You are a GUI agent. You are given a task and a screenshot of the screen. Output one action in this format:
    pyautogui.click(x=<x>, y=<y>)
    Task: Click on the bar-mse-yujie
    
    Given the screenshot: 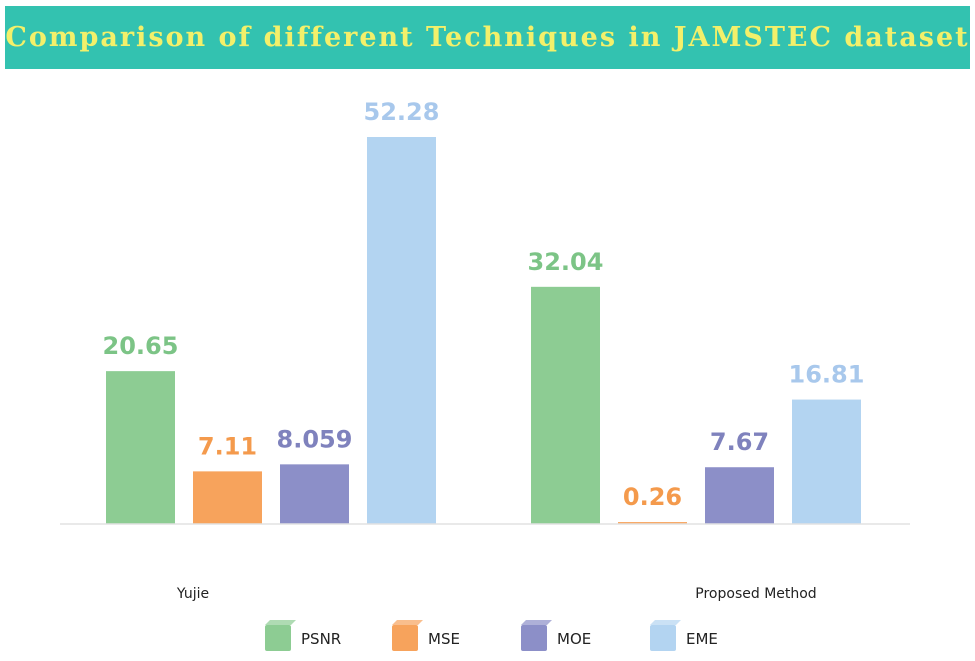 What is the action you would take?
    pyautogui.click(x=227, y=497)
    